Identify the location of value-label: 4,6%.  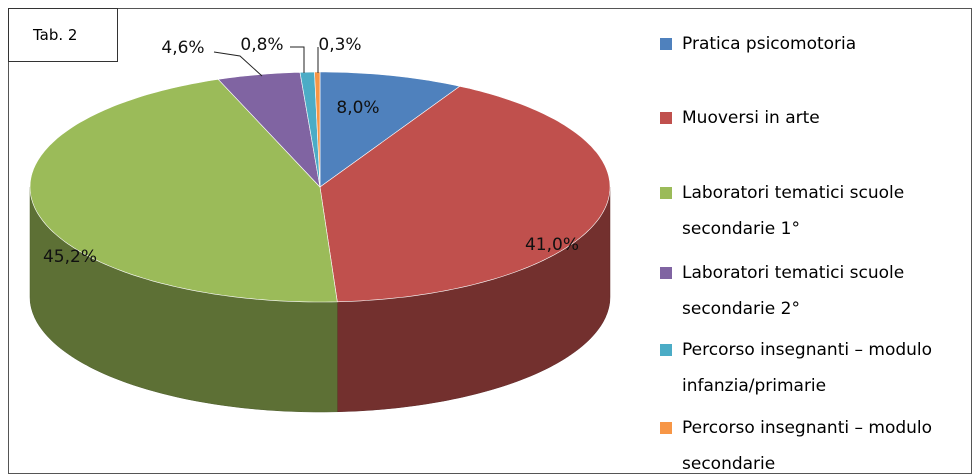
(182, 48).